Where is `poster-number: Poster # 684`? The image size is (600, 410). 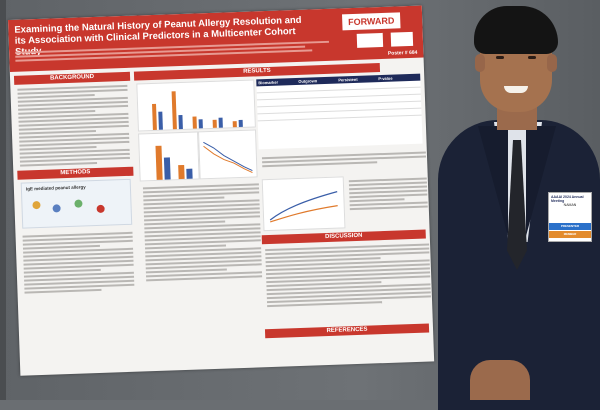
poster-number: Poster # 684 is located at coordinates (402, 53).